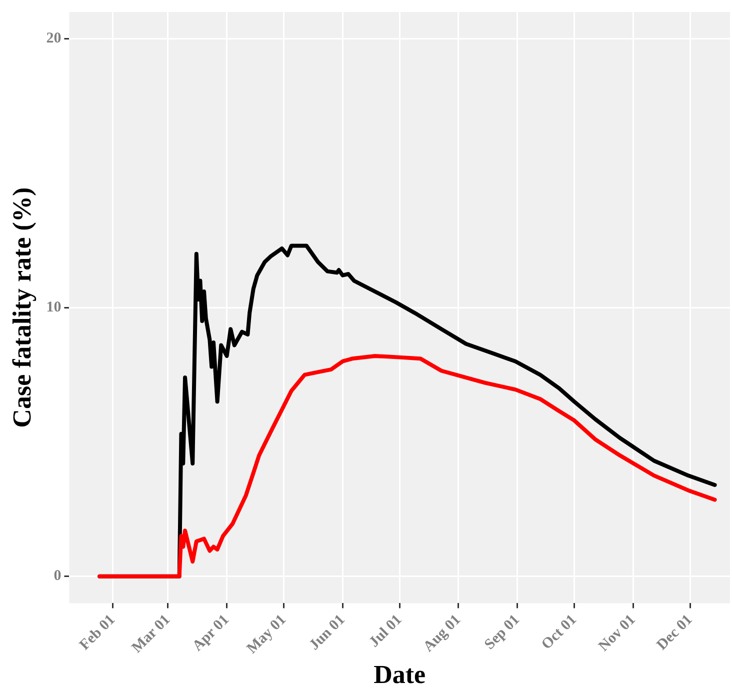 This screenshot has width=732, height=696. Describe the element at coordinates (54, 38) in the screenshot. I see `y-tick-label: 20` at that location.